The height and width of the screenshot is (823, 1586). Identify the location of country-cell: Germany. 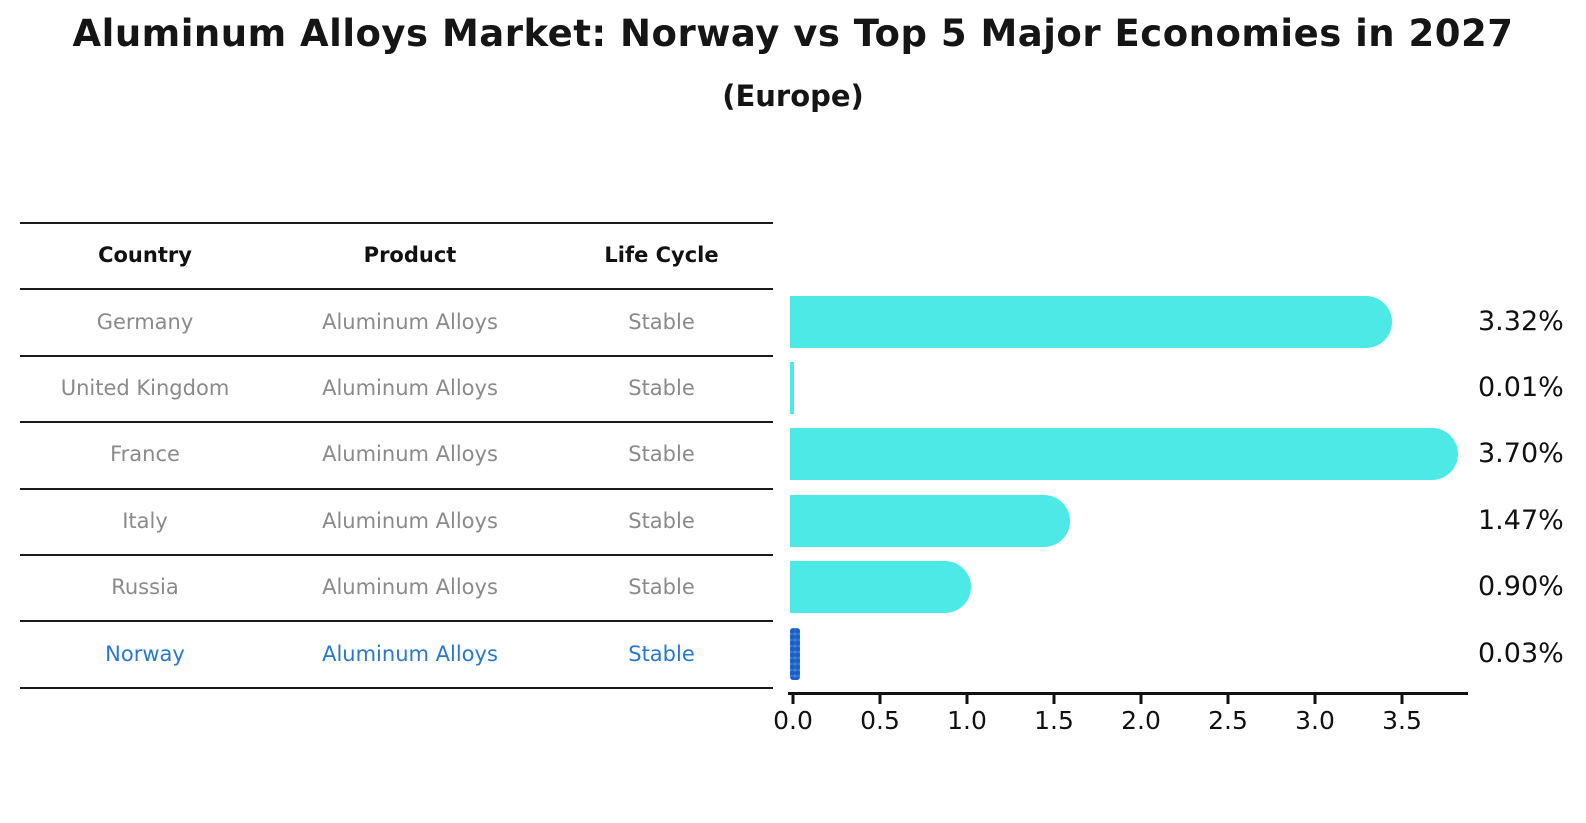
(145, 321).